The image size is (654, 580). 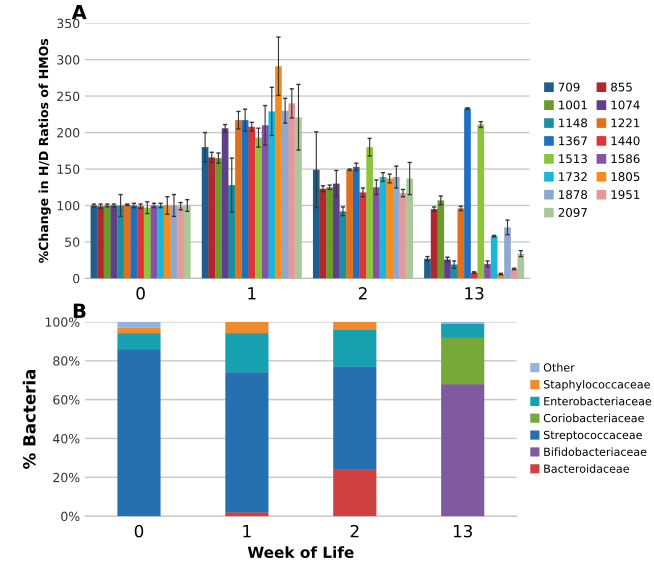 What do you see at coordinates (626, 141) in the screenshot?
I see `legend-label: 1440` at bounding box center [626, 141].